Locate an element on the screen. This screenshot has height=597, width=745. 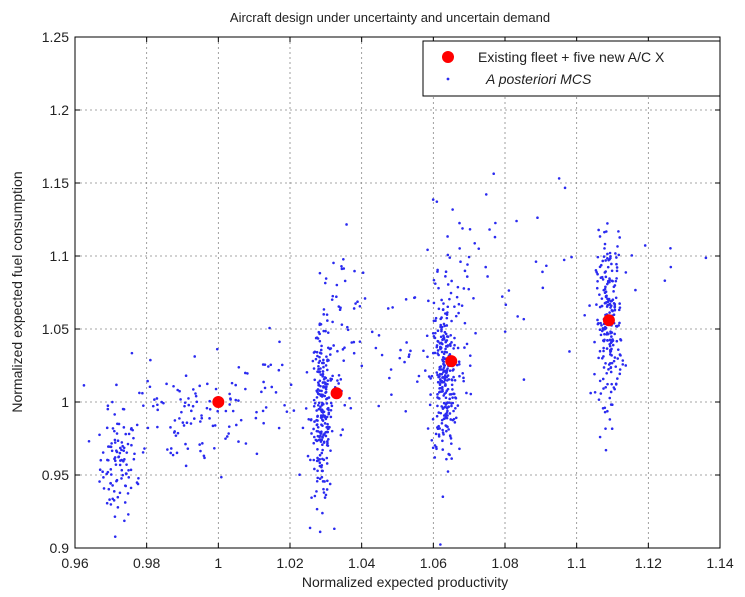
legend-marker-existing-fleet is located at coordinates (448, 57).